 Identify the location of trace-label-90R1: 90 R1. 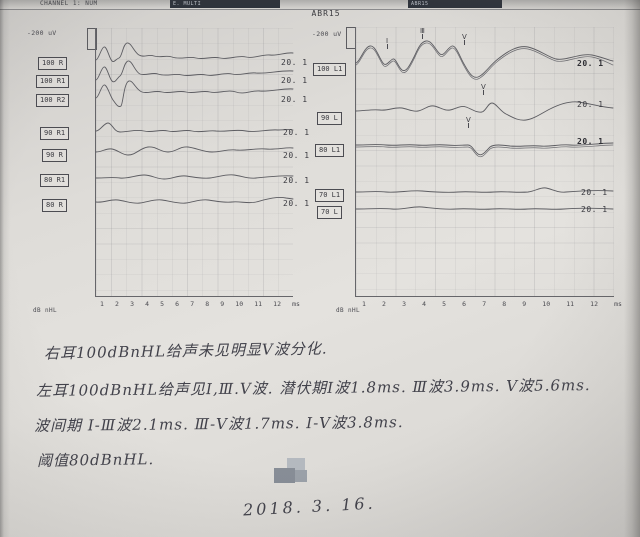
(55, 133).